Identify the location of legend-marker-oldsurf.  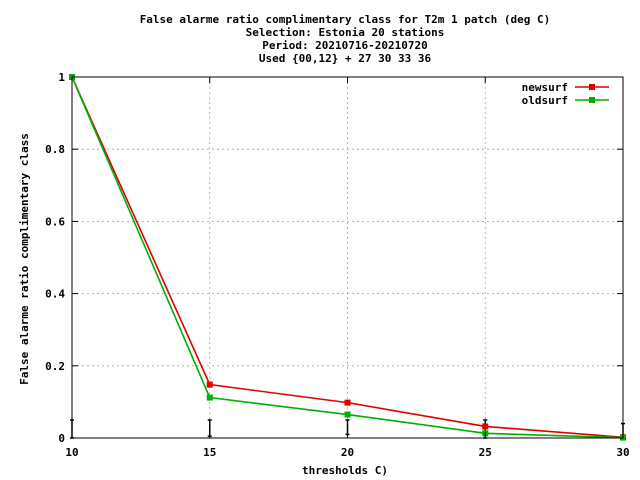
(592, 100).